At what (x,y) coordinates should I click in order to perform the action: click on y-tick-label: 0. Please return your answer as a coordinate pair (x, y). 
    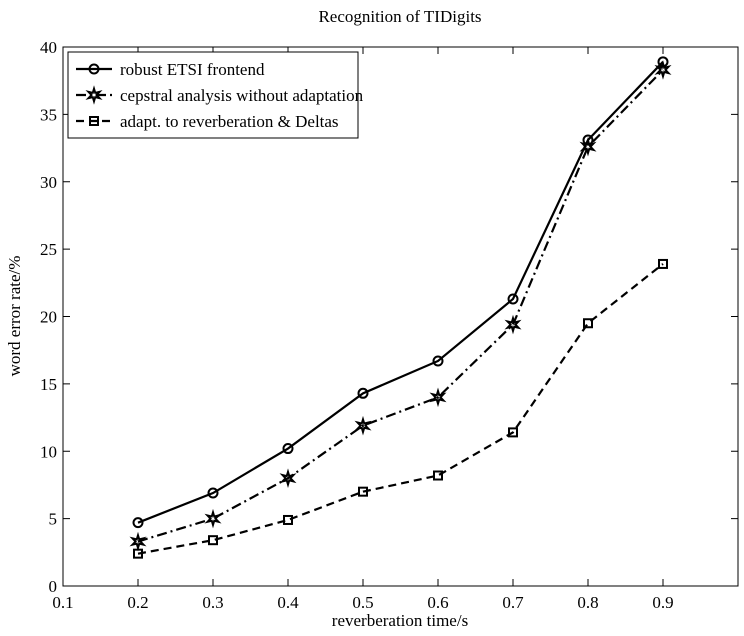
    Looking at the image, I should click on (53, 586).